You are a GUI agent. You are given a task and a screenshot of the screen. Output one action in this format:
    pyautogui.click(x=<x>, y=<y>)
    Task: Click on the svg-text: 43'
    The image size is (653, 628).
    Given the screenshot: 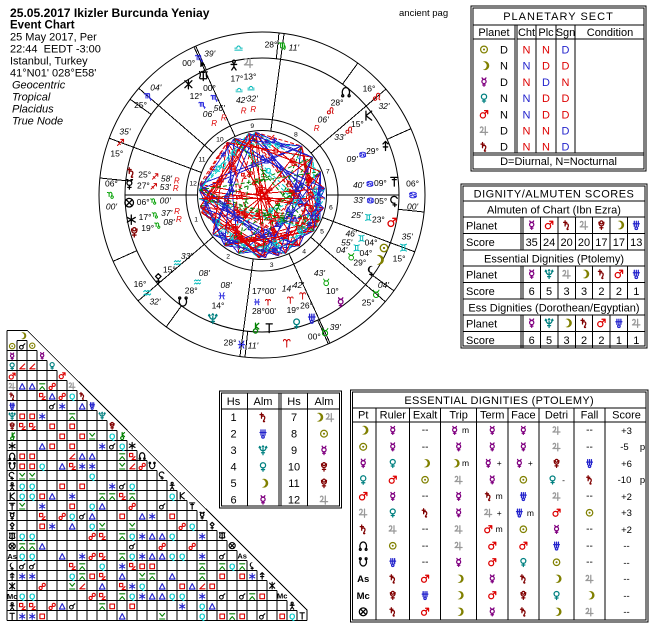 What is the action you would take?
    pyautogui.click(x=319, y=273)
    